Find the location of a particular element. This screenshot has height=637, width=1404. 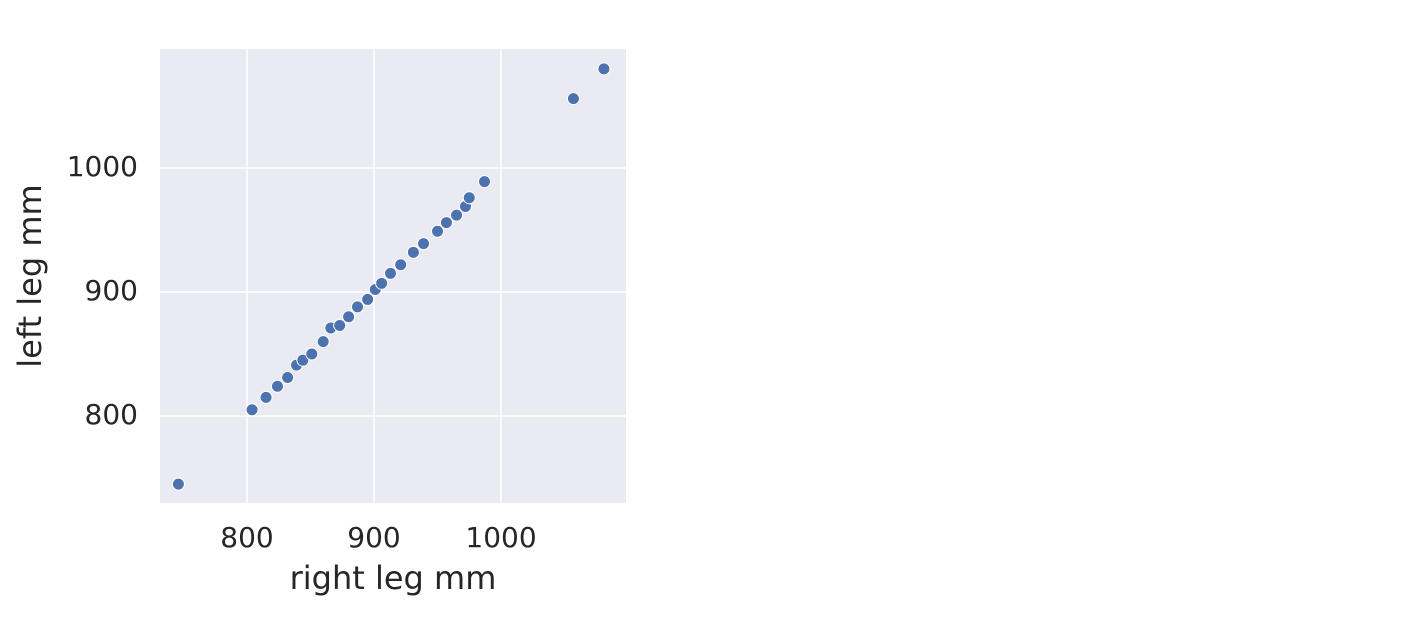

y-tick-label: 800 is located at coordinates (111, 414).